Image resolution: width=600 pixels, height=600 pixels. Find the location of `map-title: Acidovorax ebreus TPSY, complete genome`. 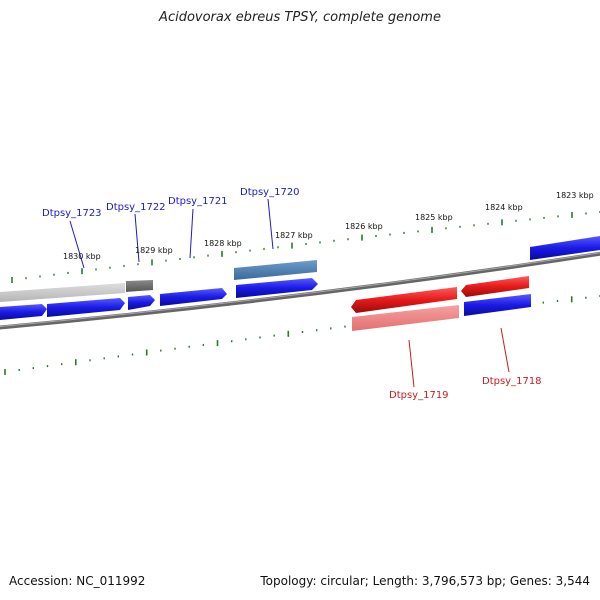

map-title: Acidovorax ebreus TPSY, complete genome is located at coordinates (300, 17).